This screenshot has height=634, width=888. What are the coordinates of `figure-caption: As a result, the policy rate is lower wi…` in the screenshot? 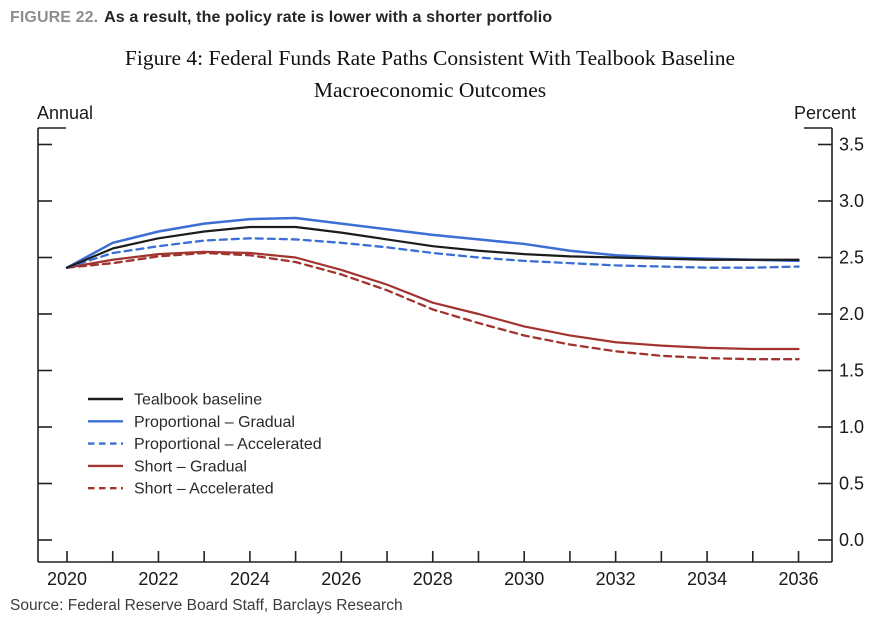 It's located at (328, 17).